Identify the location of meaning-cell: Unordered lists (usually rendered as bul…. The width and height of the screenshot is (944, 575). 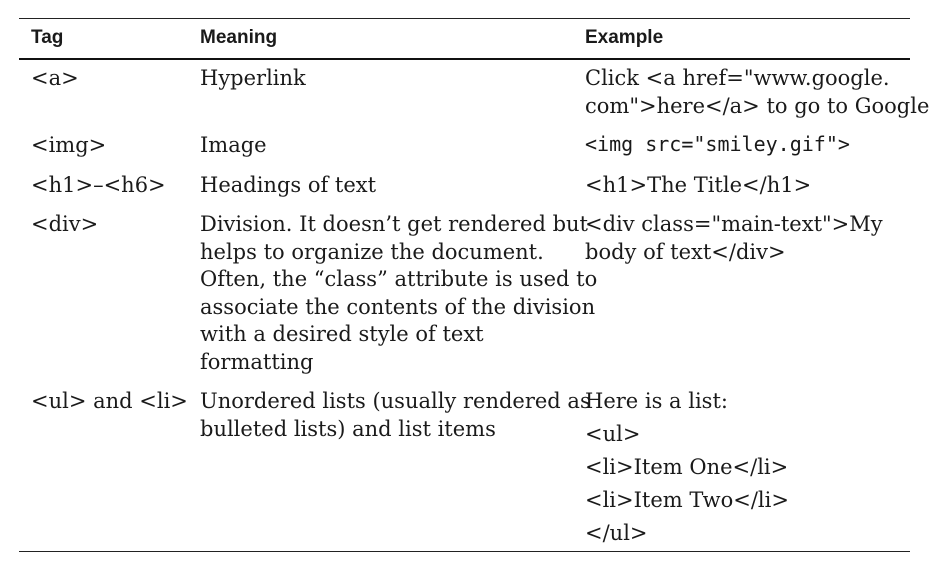
(395, 415).